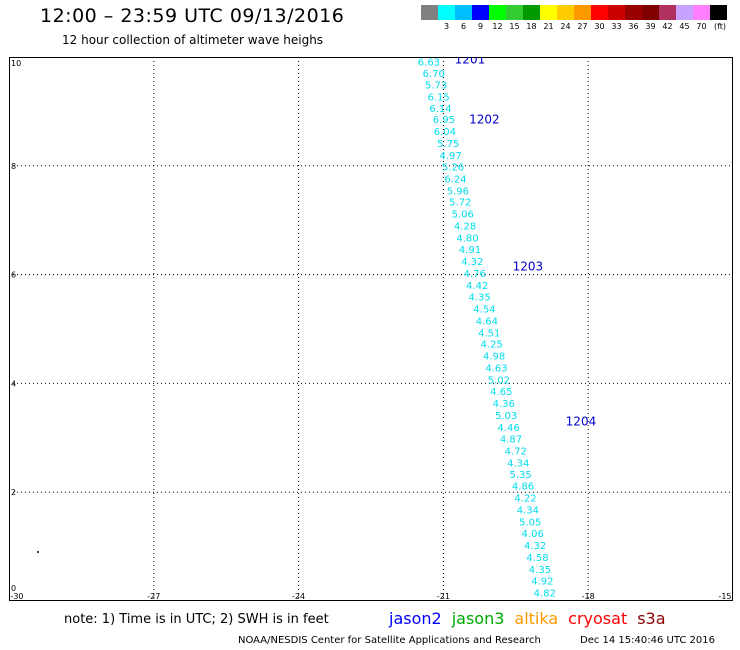 This screenshot has width=740, height=650. Describe the element at coordinates (13, 492) in the screenshot. I see `latitude-tick-label: 2` at that location.